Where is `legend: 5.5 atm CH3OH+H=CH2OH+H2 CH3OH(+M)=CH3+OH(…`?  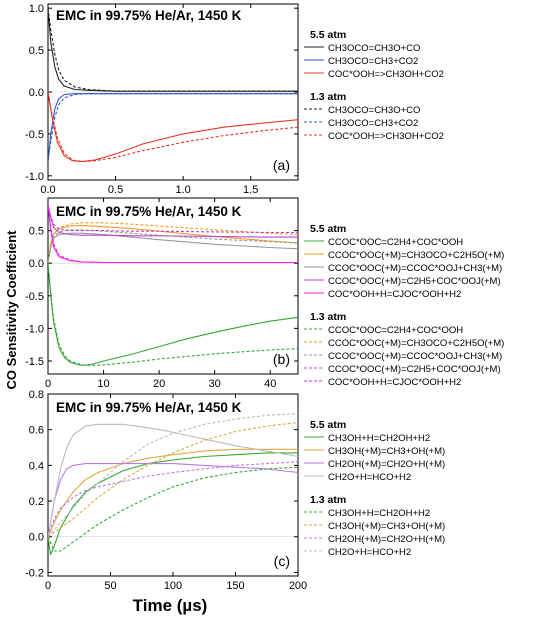
legend: 5.5 atm CH3OH+H=CH2OH+H2 CH3OH(+M)=CH3+OH(… is located at coordinates (374, 488).